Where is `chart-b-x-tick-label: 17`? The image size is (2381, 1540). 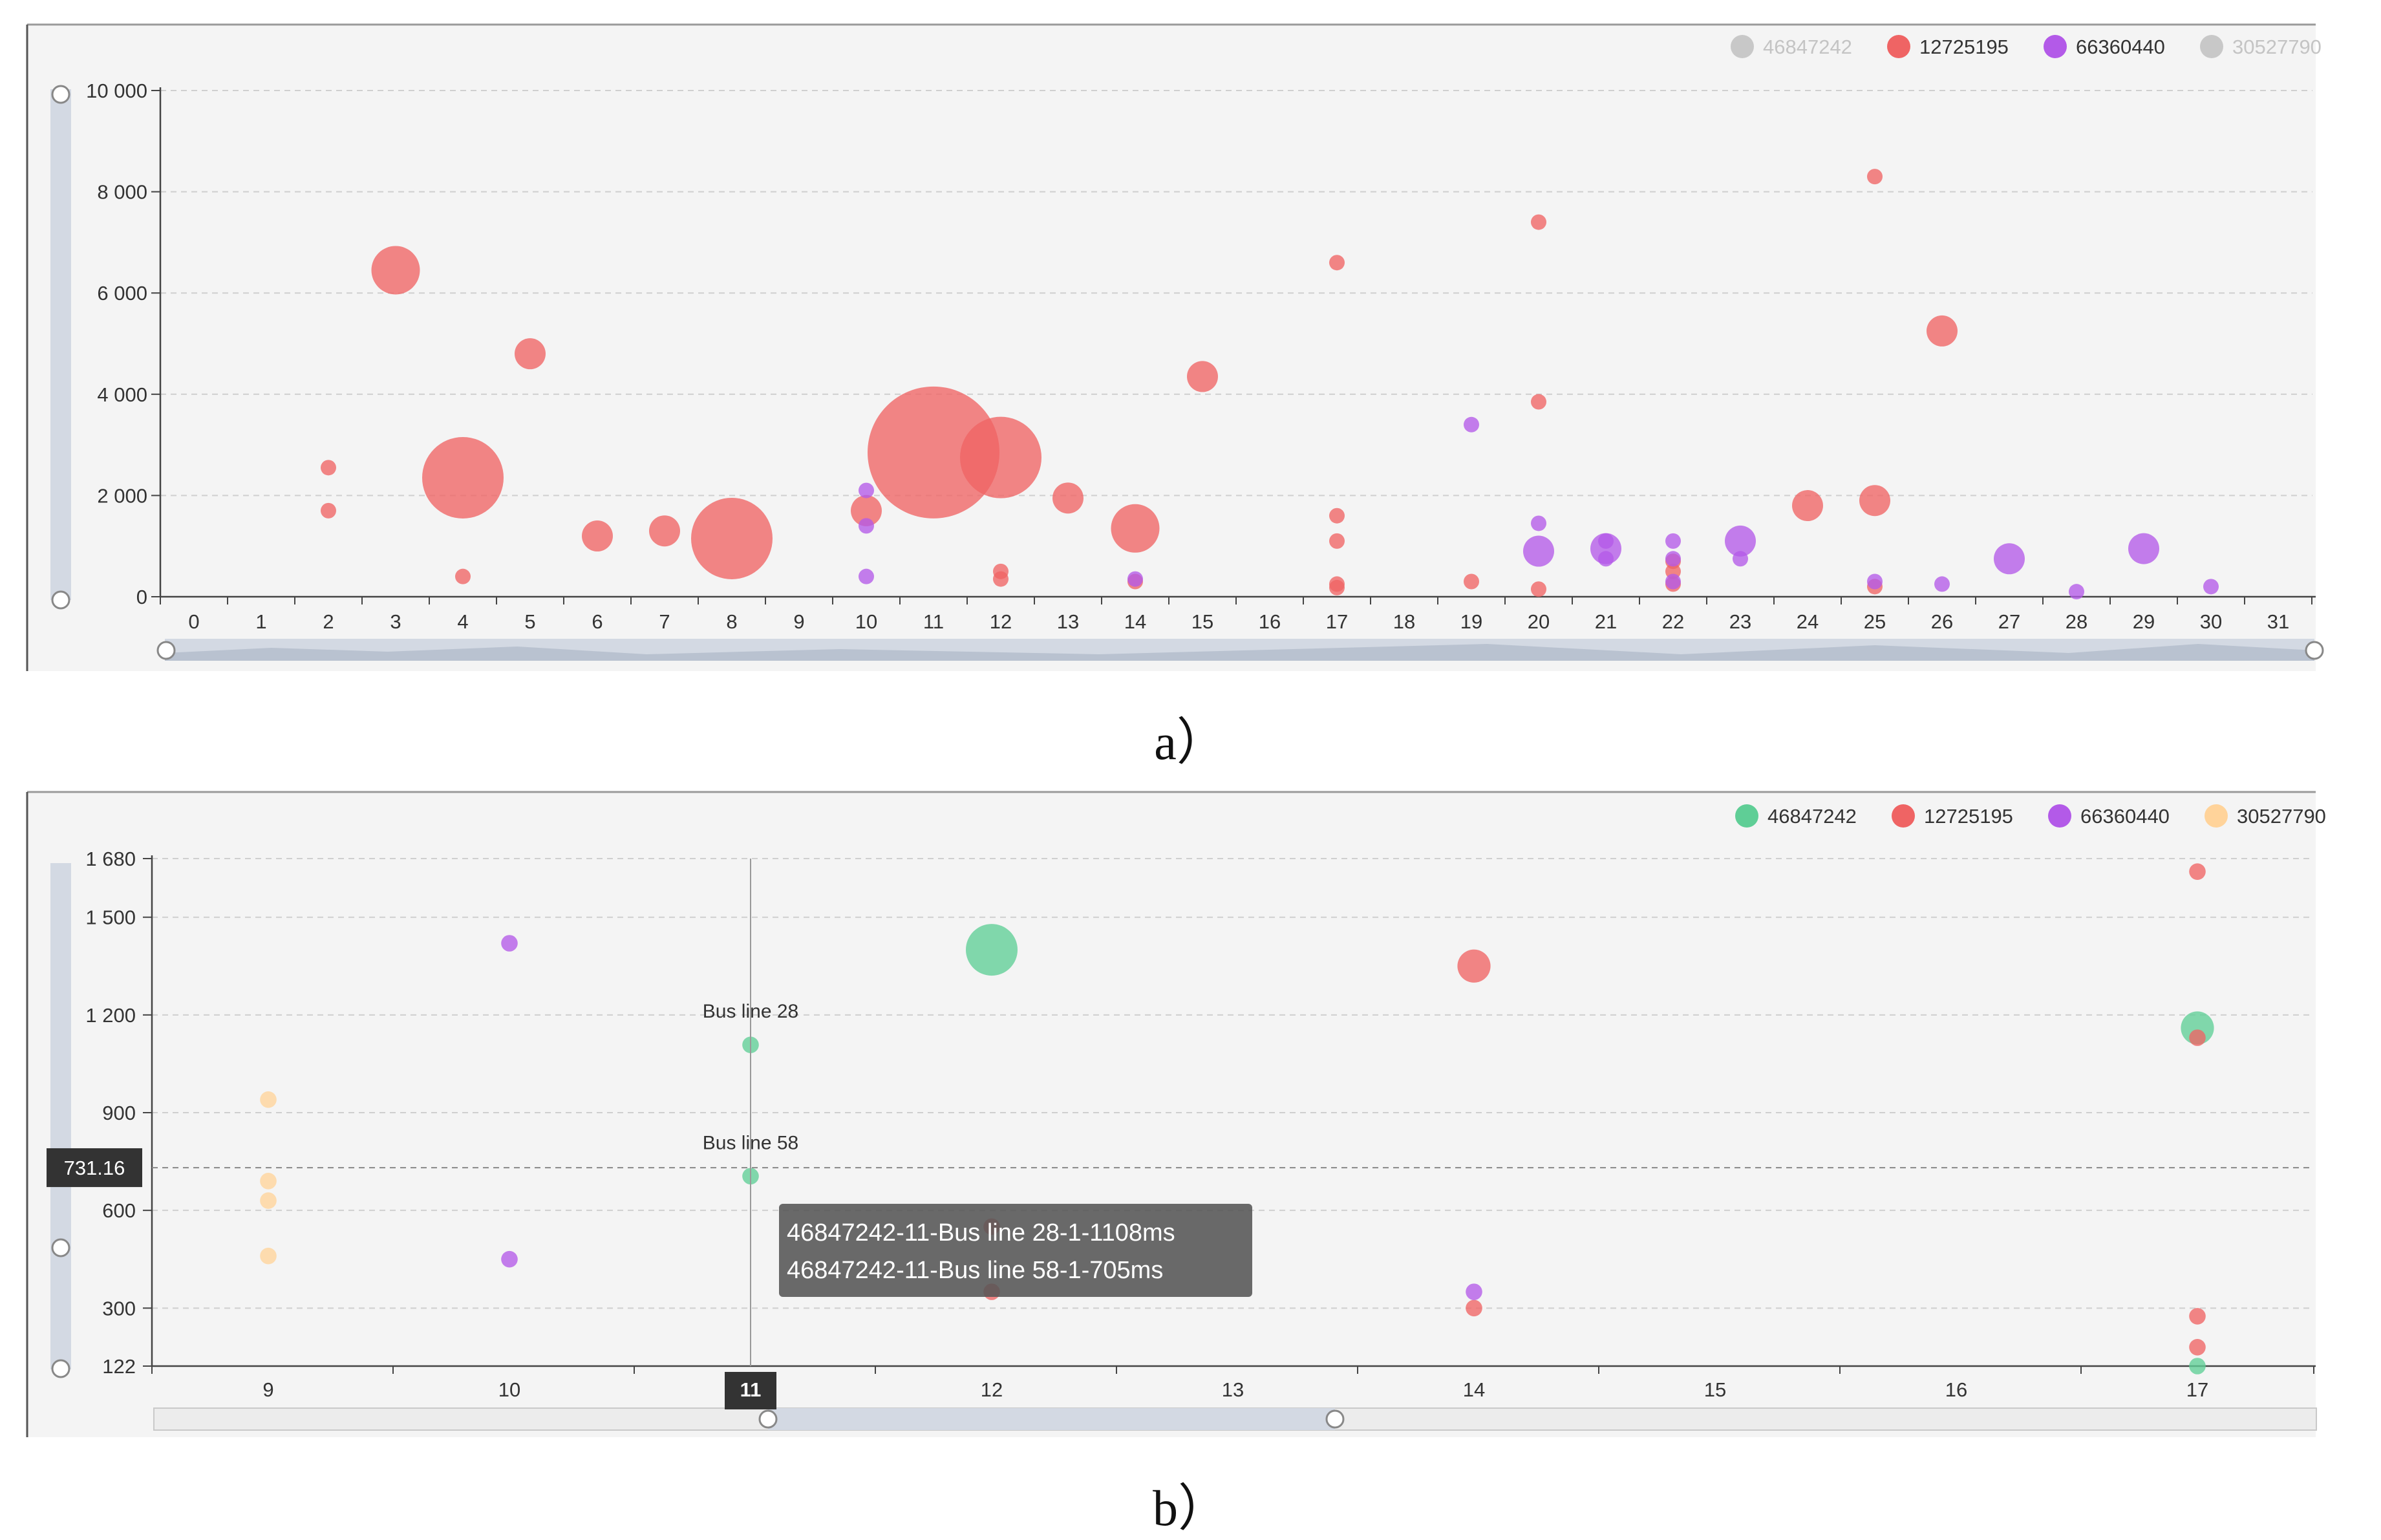
chart-b-x-tick-label: 17 is located at coordinates (2197, 1389).